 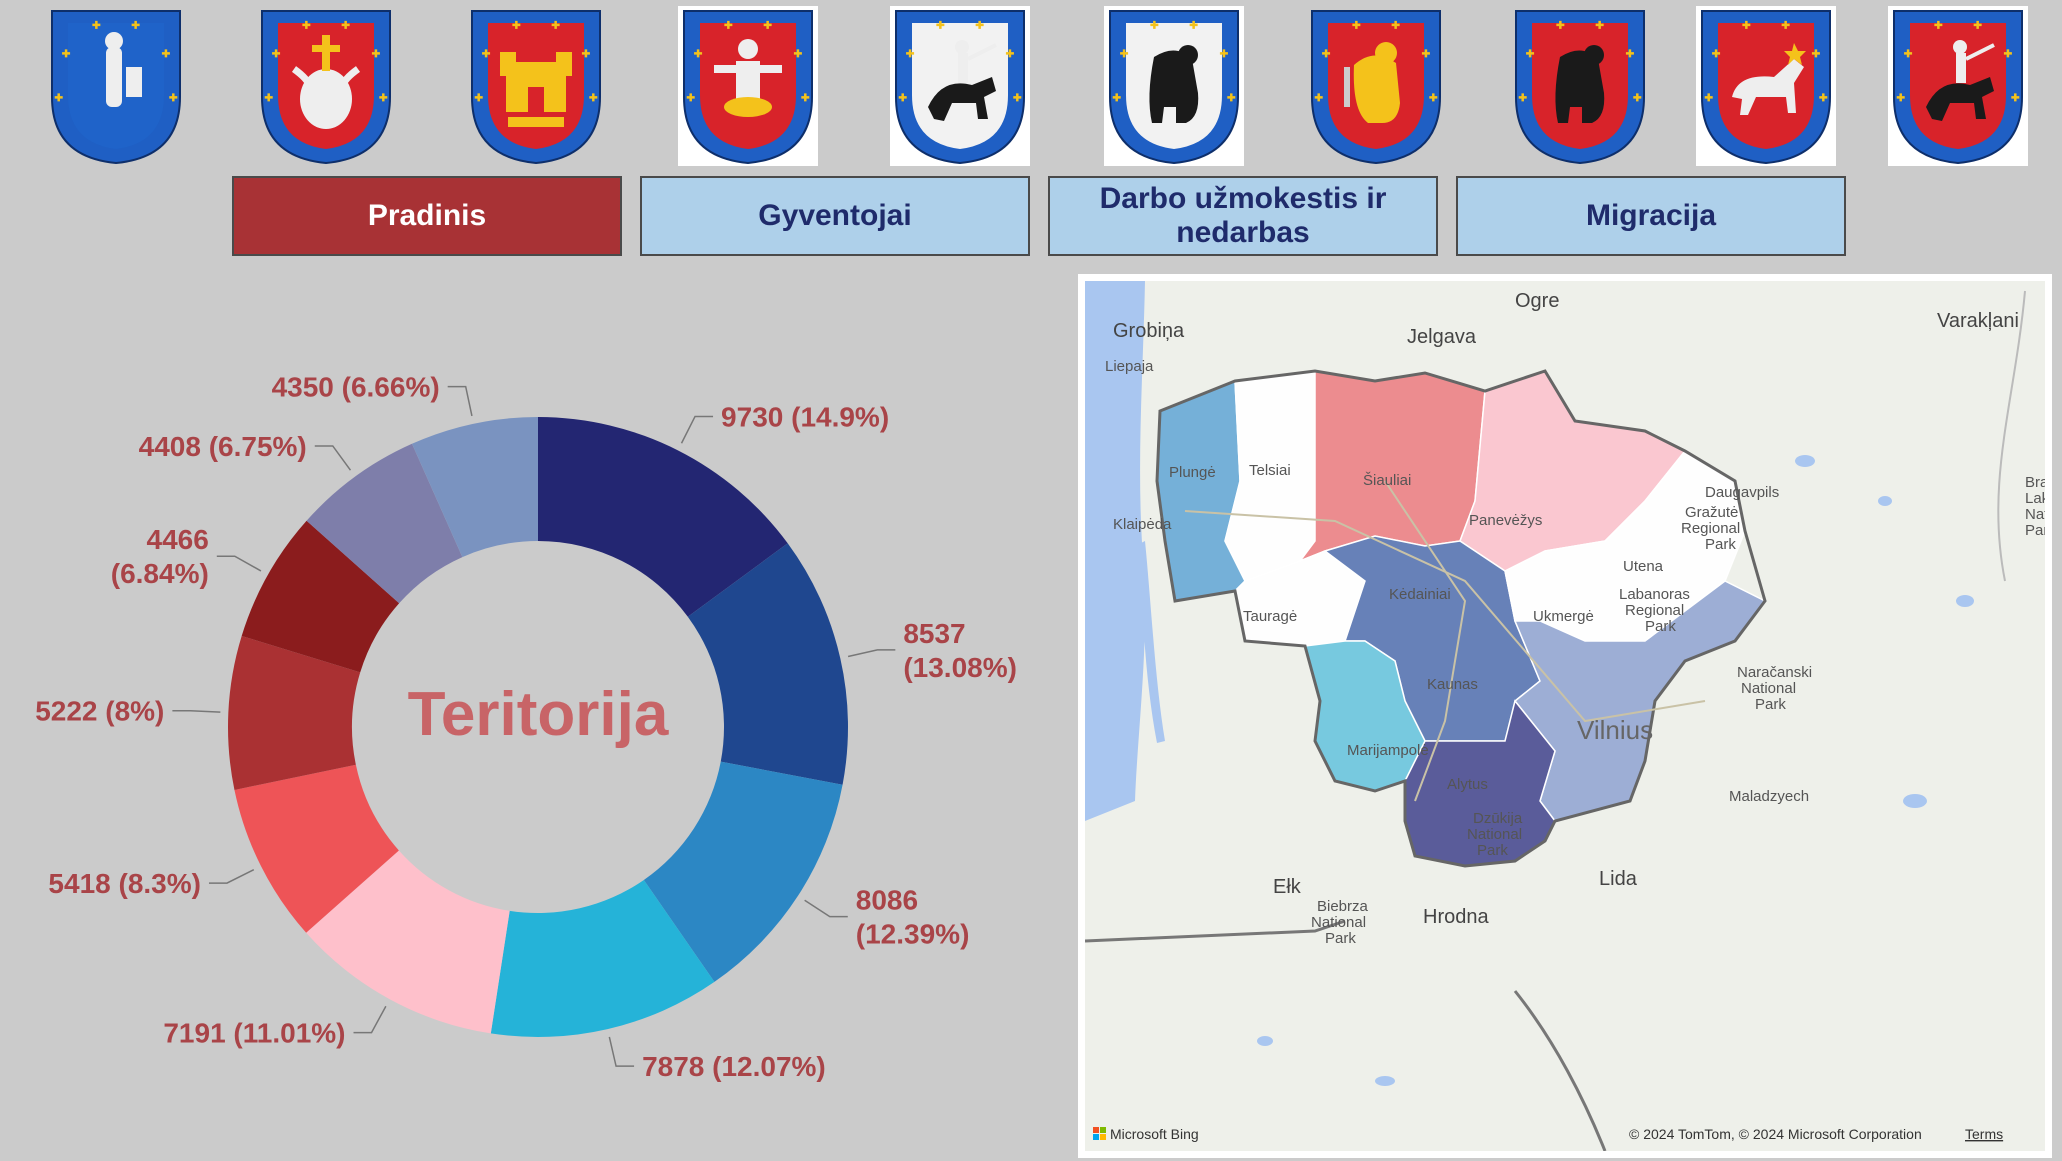 What do you see at coordinates (356, 387) in the screenshot?
I see `donut-data-label-10: 4350 (6.66%)` at bounding box center [356, 387].